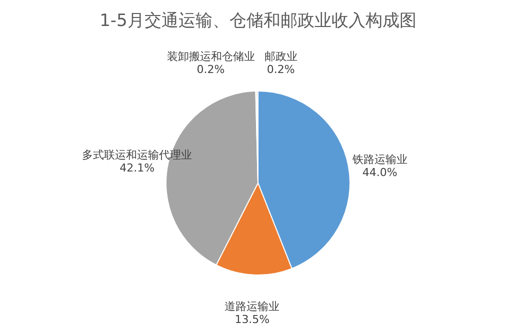 The height and width of the screenshot is (332, 516). Describe the element at coordinates (210, 56) in the screenshot. I see `slice-label: 装卸搬运和仓储业` at that location.